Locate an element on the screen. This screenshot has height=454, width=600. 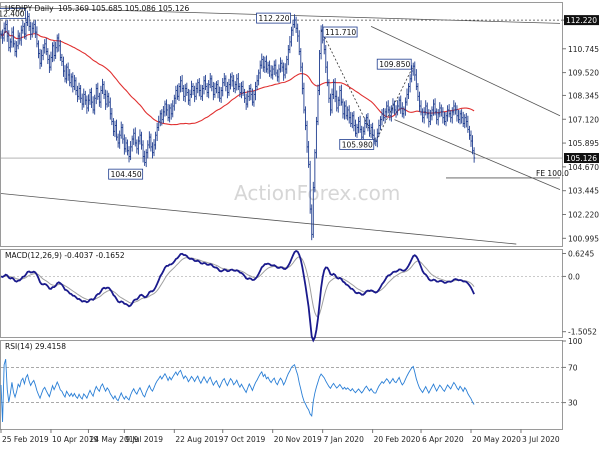
channel-upper-line is located at coordinates (465, 71).